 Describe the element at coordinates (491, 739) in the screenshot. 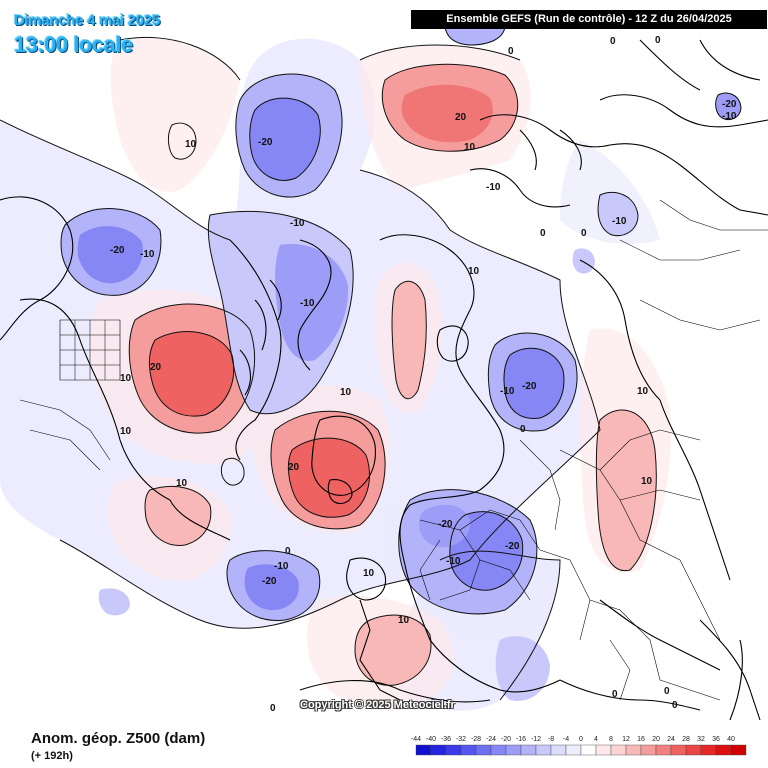

I see `legend-tick-label: -24` at that location.